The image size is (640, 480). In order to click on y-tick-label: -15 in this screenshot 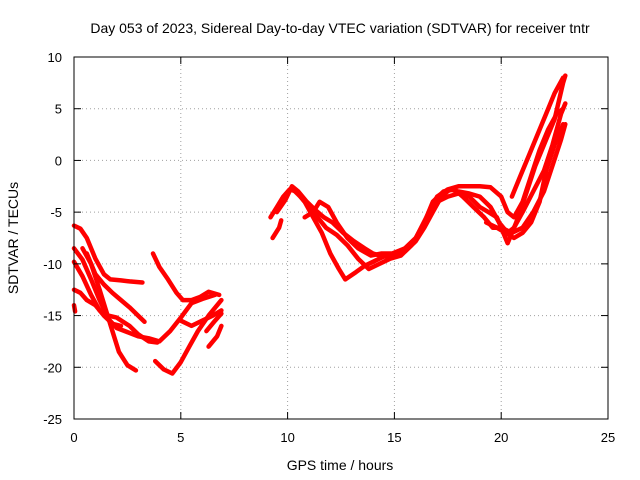, I will do `click(52, 316)`.